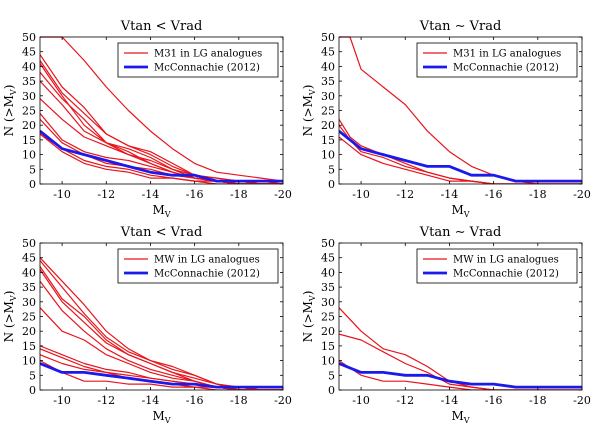 The height and width of the screenshot is (434, 598). What do you see at coordinates (460, 232) in the screenshot?
I see `chart-title: Vtan ∼ Vrad` at bounding box center [460, 232].